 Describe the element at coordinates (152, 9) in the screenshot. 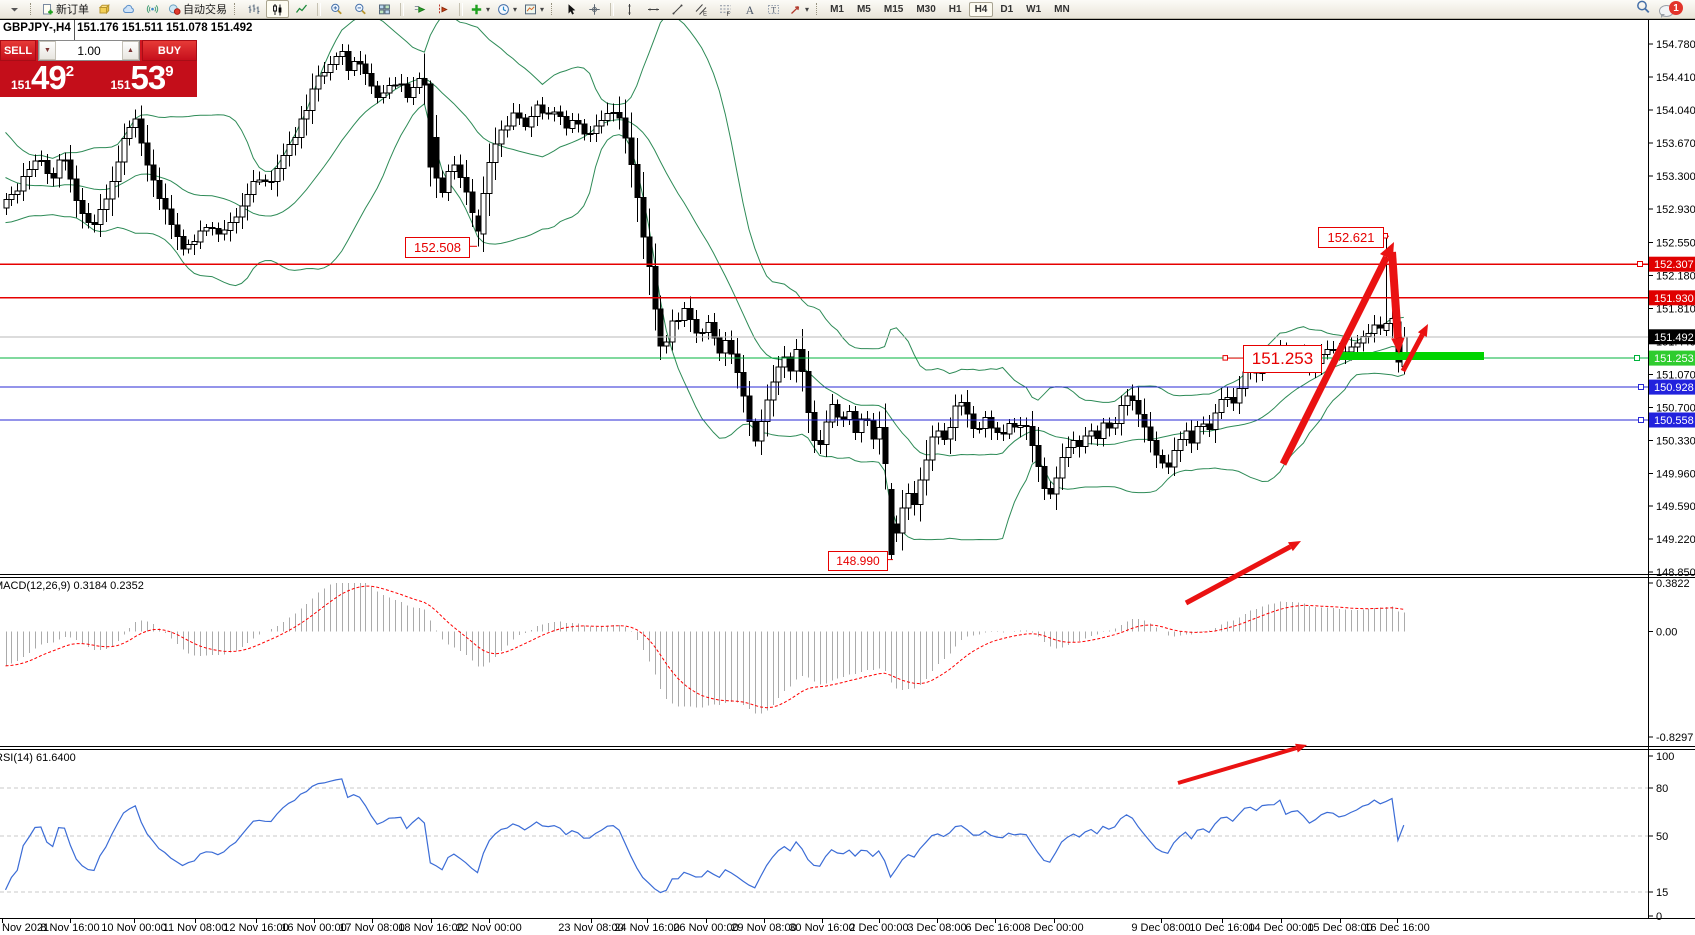

I see `signals-button` at that location.